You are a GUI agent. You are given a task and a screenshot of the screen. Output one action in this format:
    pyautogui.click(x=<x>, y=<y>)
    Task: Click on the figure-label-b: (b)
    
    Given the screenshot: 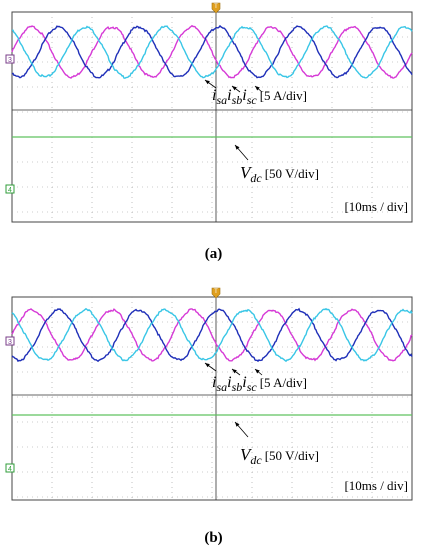 What is the action you would take?
    pyautogui.click(x=213, y=538)
    